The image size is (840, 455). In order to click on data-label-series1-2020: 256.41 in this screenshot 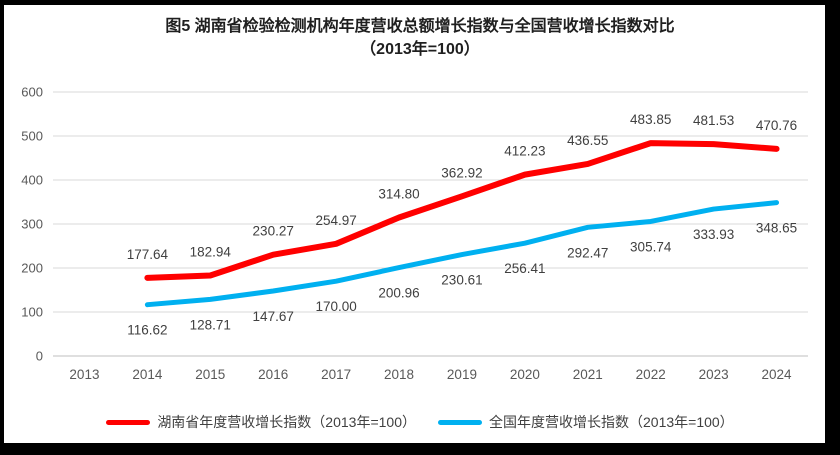, I will do `click(524, 268)`.